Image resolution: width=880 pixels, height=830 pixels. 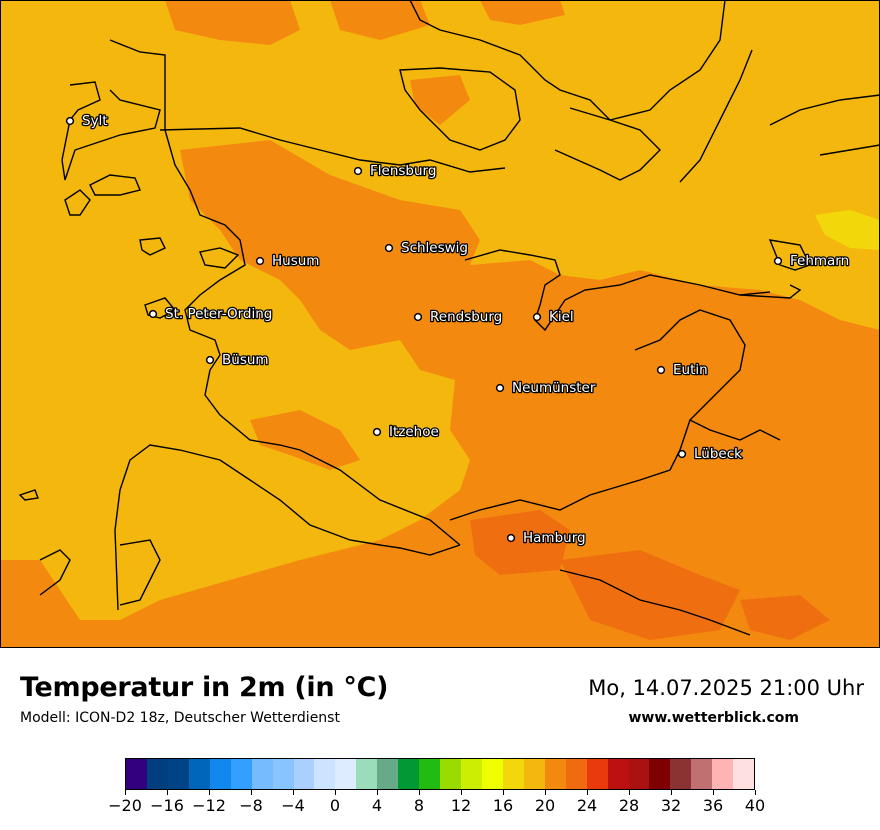 What do you see at coordinates (714, 718) in the screenshot?
I see `website-link: www.wetterblick.com` at bounding box center [714, 718].